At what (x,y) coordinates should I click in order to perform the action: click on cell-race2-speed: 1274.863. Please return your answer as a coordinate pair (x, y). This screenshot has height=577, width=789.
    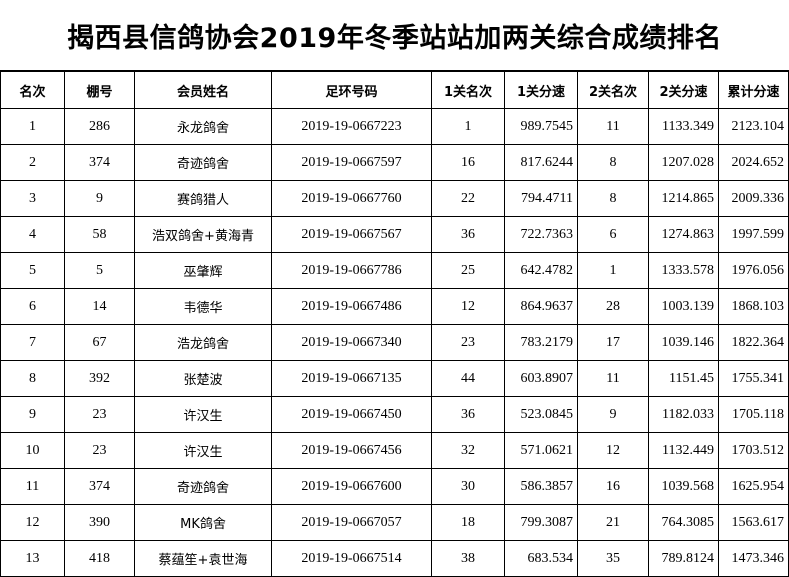
    Looking at the image, I should click on (683, 234).